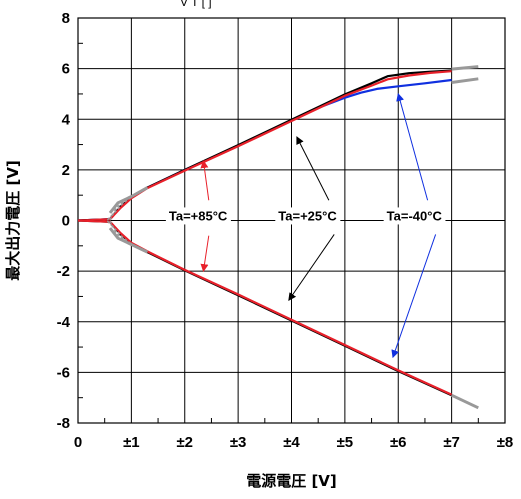 Image resolution: width=521 pixels, height=499 pixels. I want to click on annotation-label: Ta=+85°C, so click(198, 215).